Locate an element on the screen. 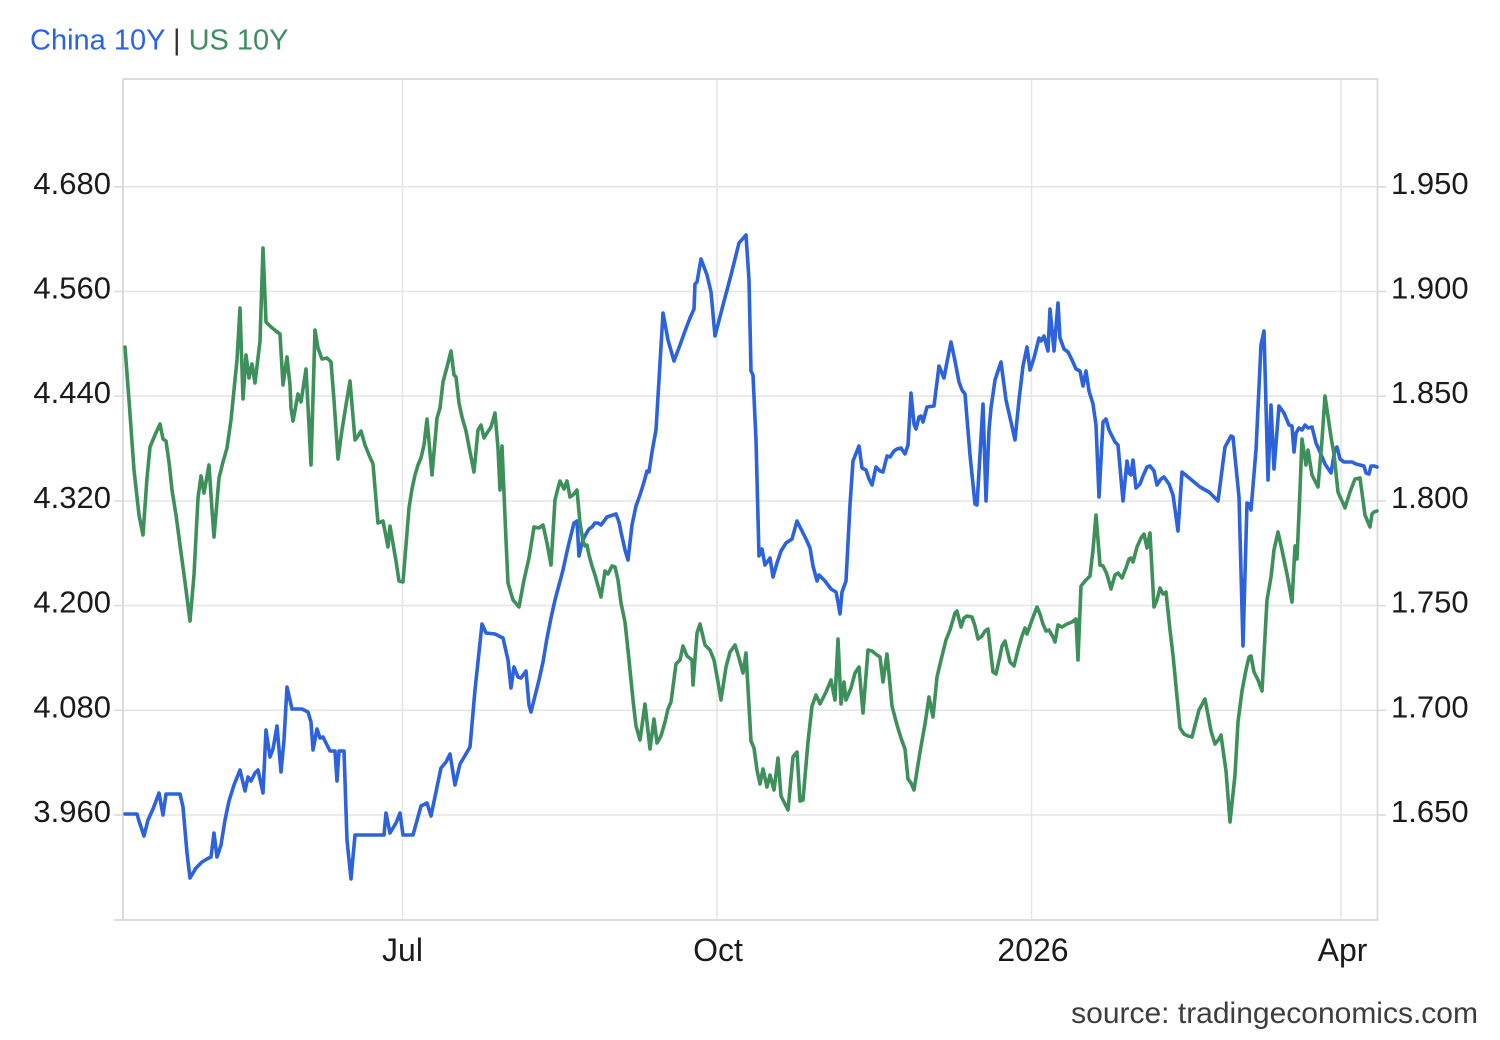  svg-text: 4.680 is located at coordinates (72, 183).